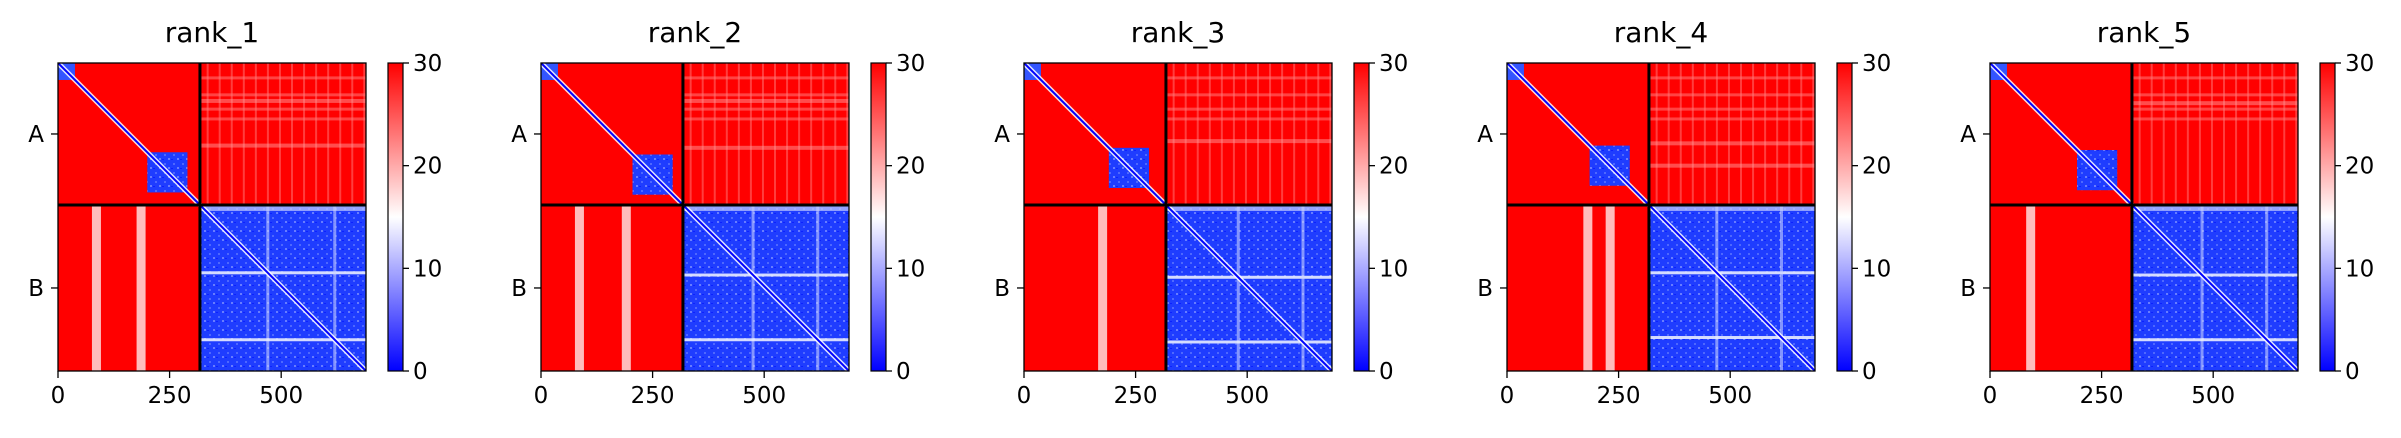 This screenshot has height=438, width=2401. I want to click on y-chain-label: A, so click(519, 135).